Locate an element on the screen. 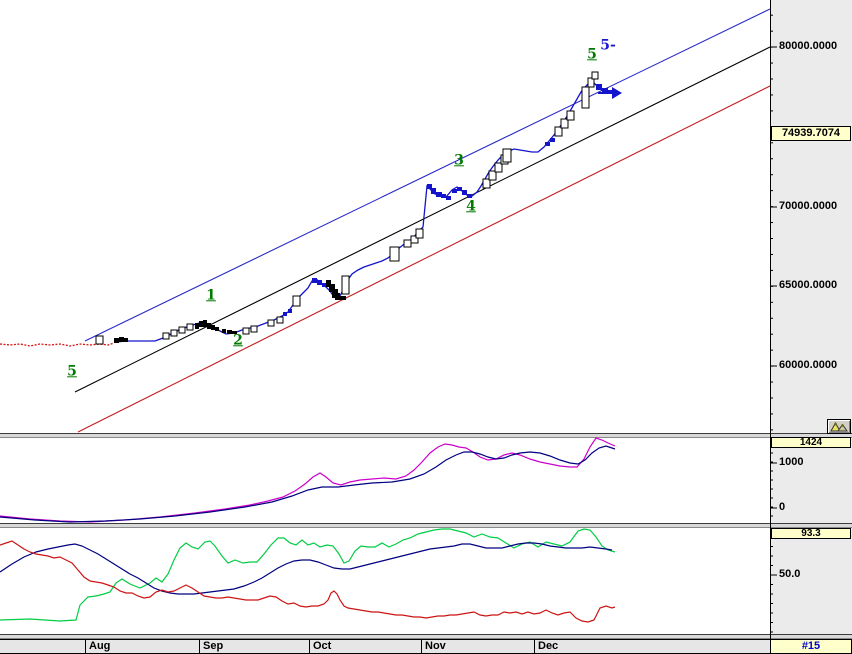  axis-scale-button is located at coordinates (839, 426).